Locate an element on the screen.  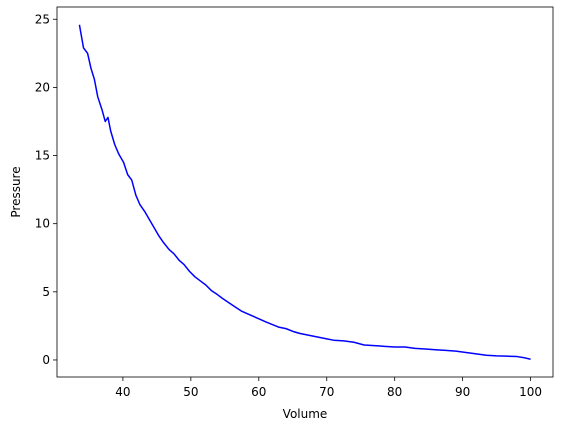
x-axis: 40 50 60 70 80 90 100 is located at coordinates (328, 388).